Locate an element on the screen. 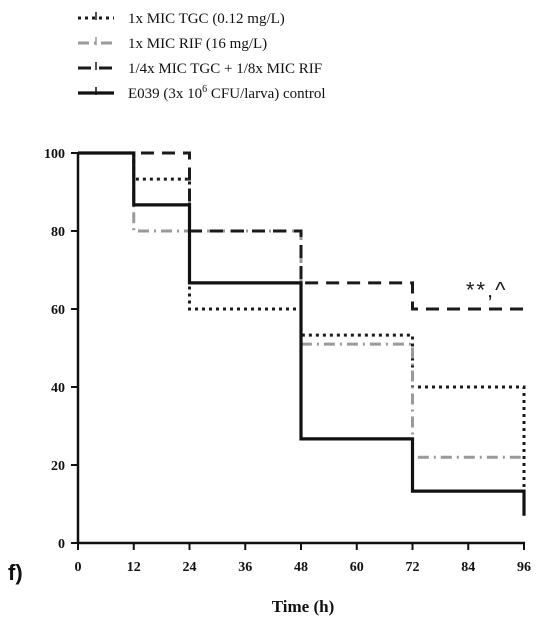  x-tick-label-48: 48 is located at coordinates (301, 567).